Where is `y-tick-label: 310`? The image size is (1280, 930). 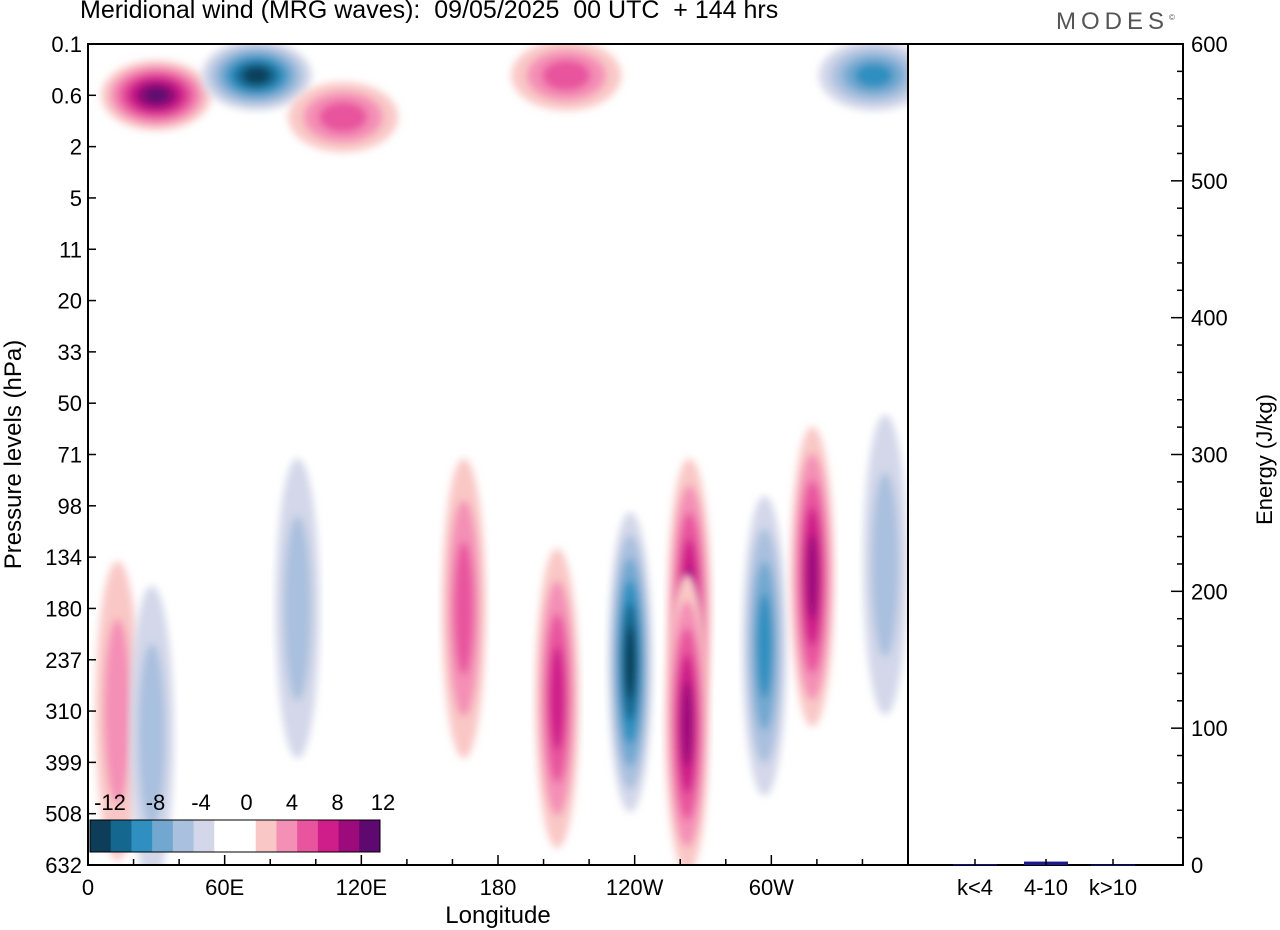
y-tick-label: 310 is located at coordinates (63, 711).